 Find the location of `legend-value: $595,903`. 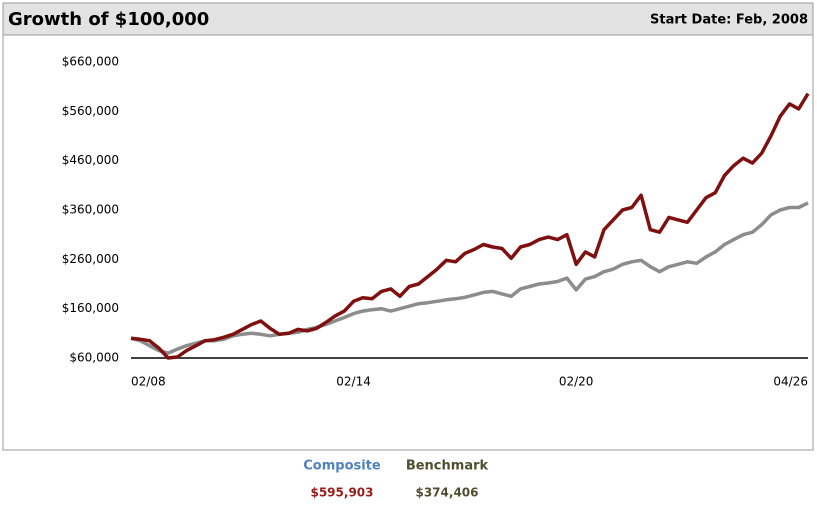

legend-value: $595,903 is located at coordinates (341, 493).